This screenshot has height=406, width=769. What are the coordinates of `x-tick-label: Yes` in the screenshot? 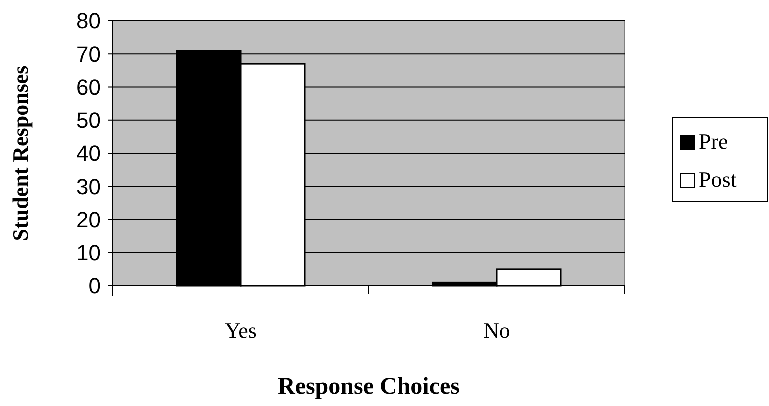 It's located at (241, 330).